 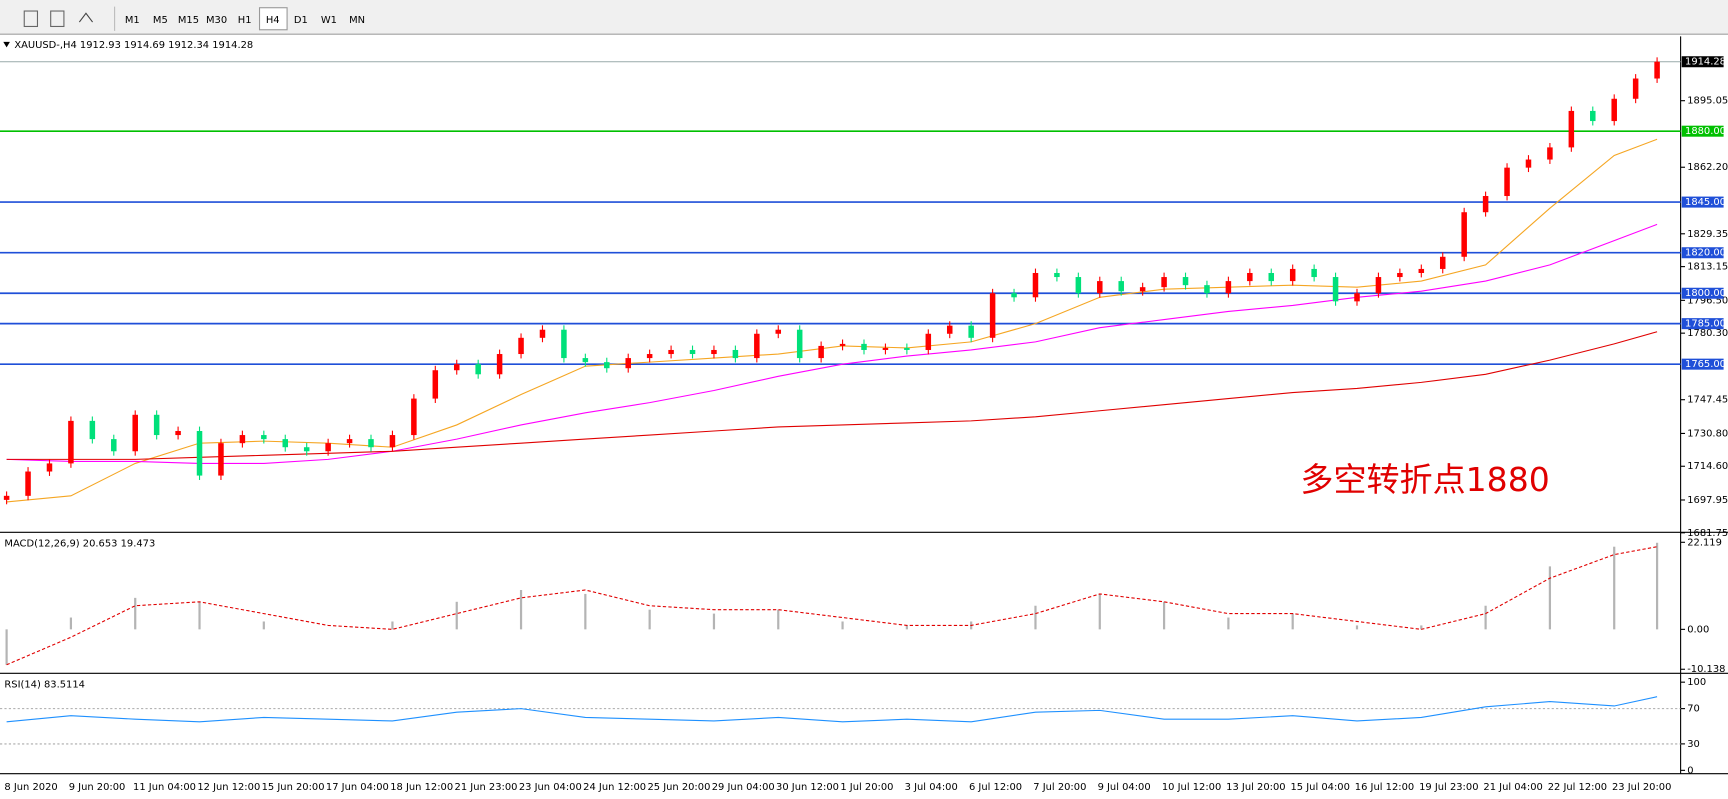 What do you see at coordinates (1641, 787) in the screenshot?
I see `x-tick-label: 23 Jul 20:00` at bounding box center [1641, 787].